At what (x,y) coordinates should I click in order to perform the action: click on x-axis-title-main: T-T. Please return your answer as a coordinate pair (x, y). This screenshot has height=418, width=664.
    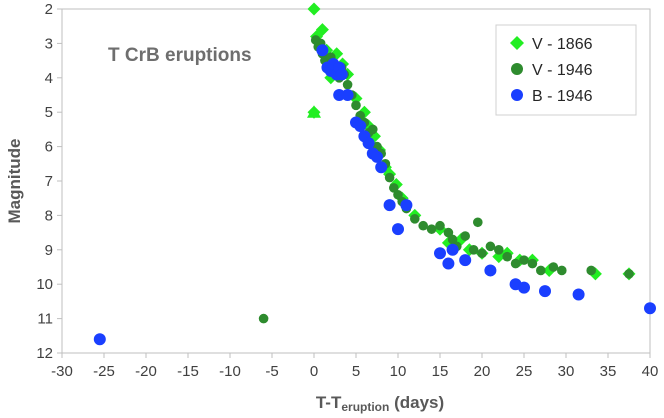
    Looking at the image, I should click on (329, 402).